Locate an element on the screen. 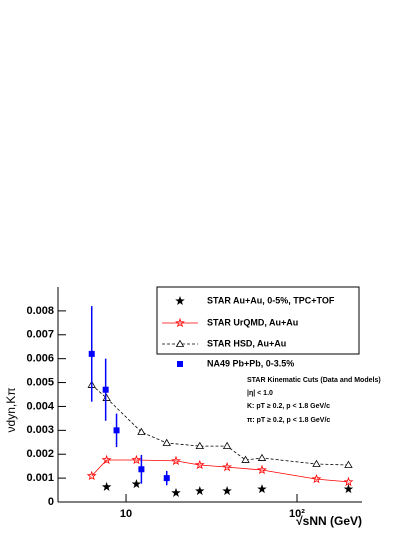 The width and height of the screenshot is (415, 542). annotation: π: pT ≥ 0.2, p < 1.8 GeV/c is located at coordinates (288, 420).